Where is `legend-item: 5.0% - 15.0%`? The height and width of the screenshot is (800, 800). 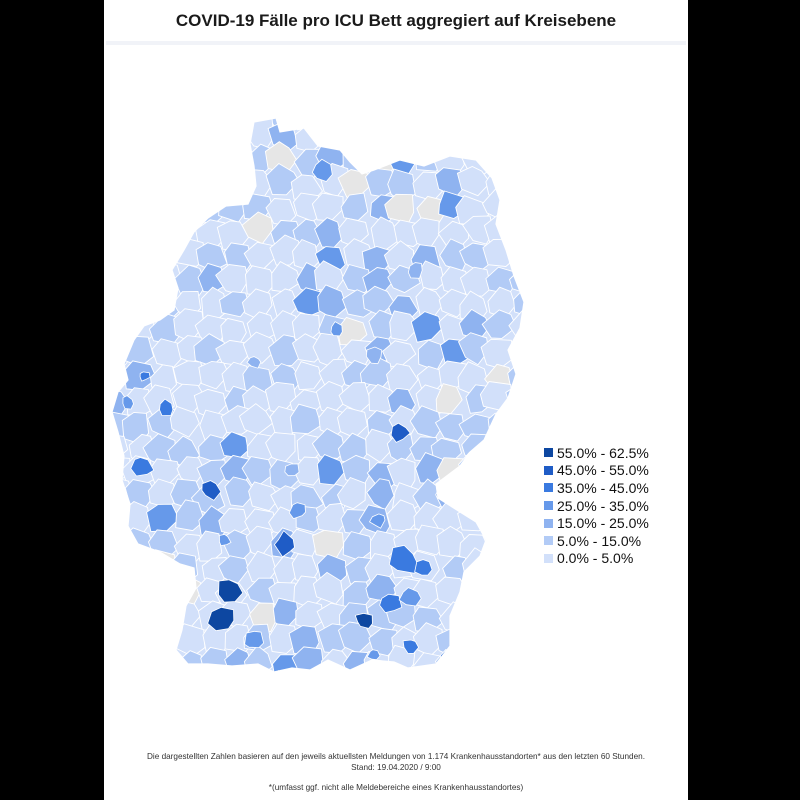 legend-item: 5.0% - 15.0% is located at coordinates (596, 541).